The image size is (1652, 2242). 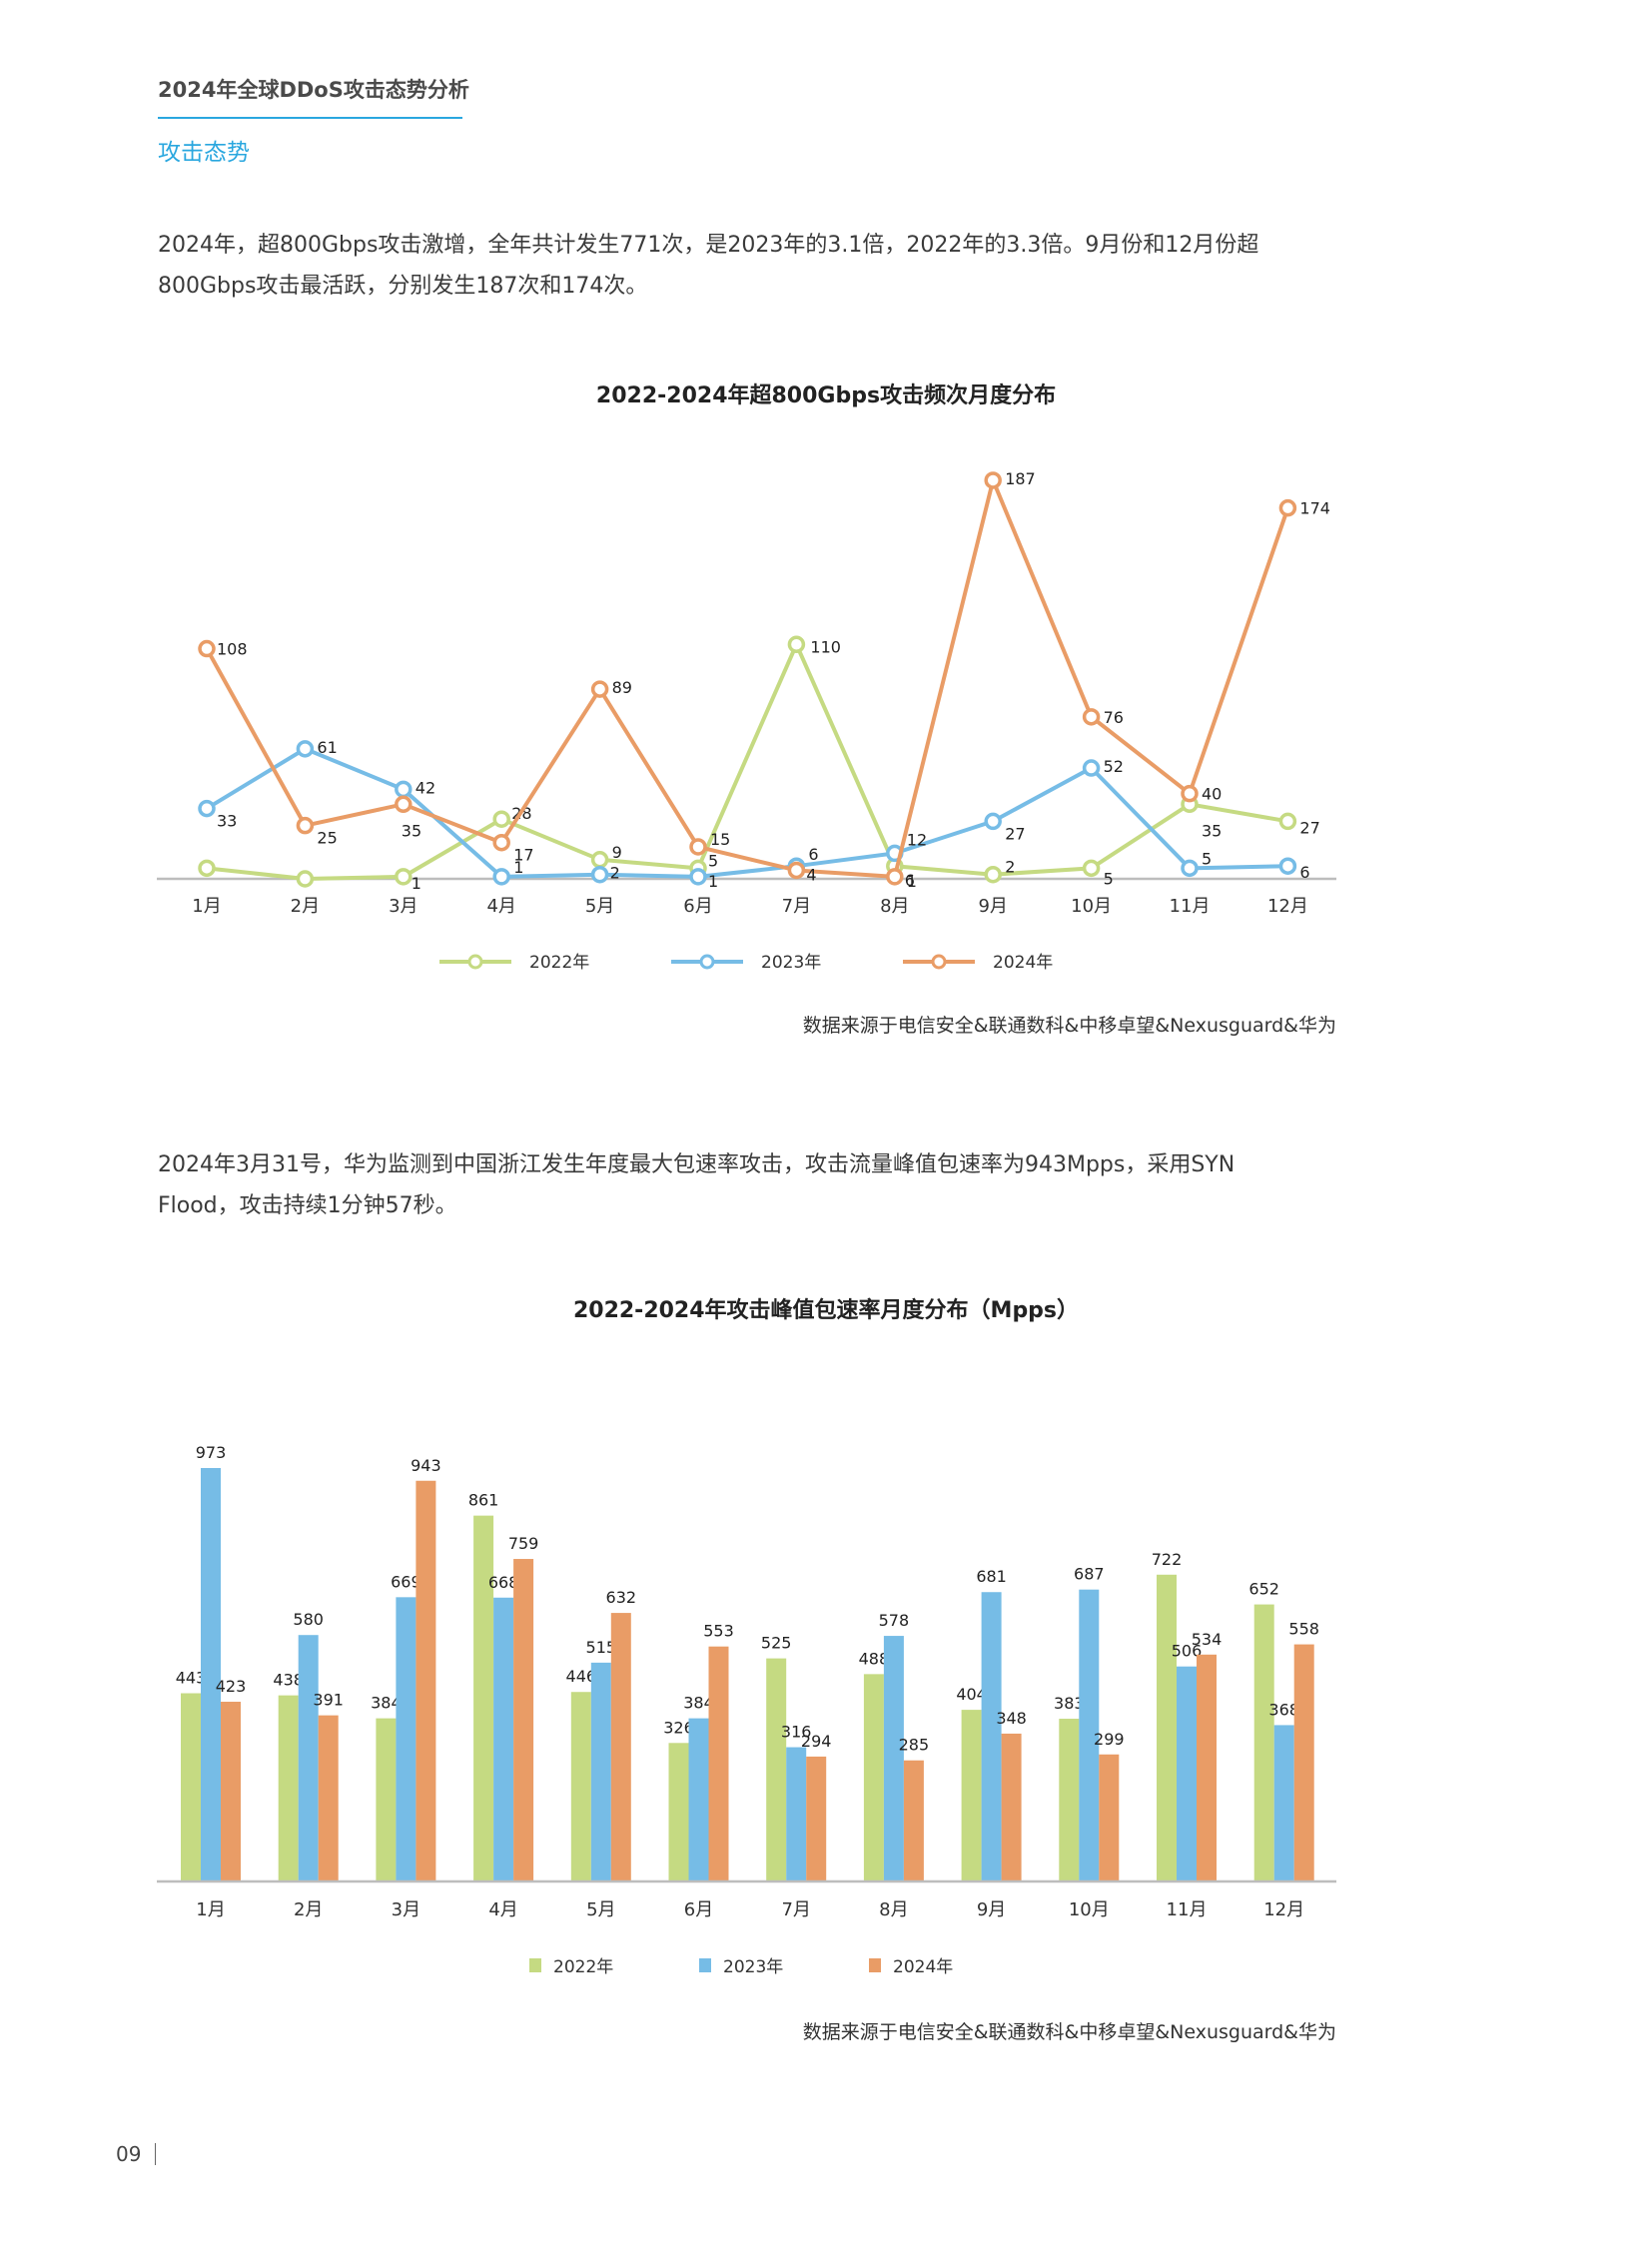 What do you see at coordinates (129, 2154) in the screenshot?
I see `page-number: 09` at bounding box center [129, 2154].